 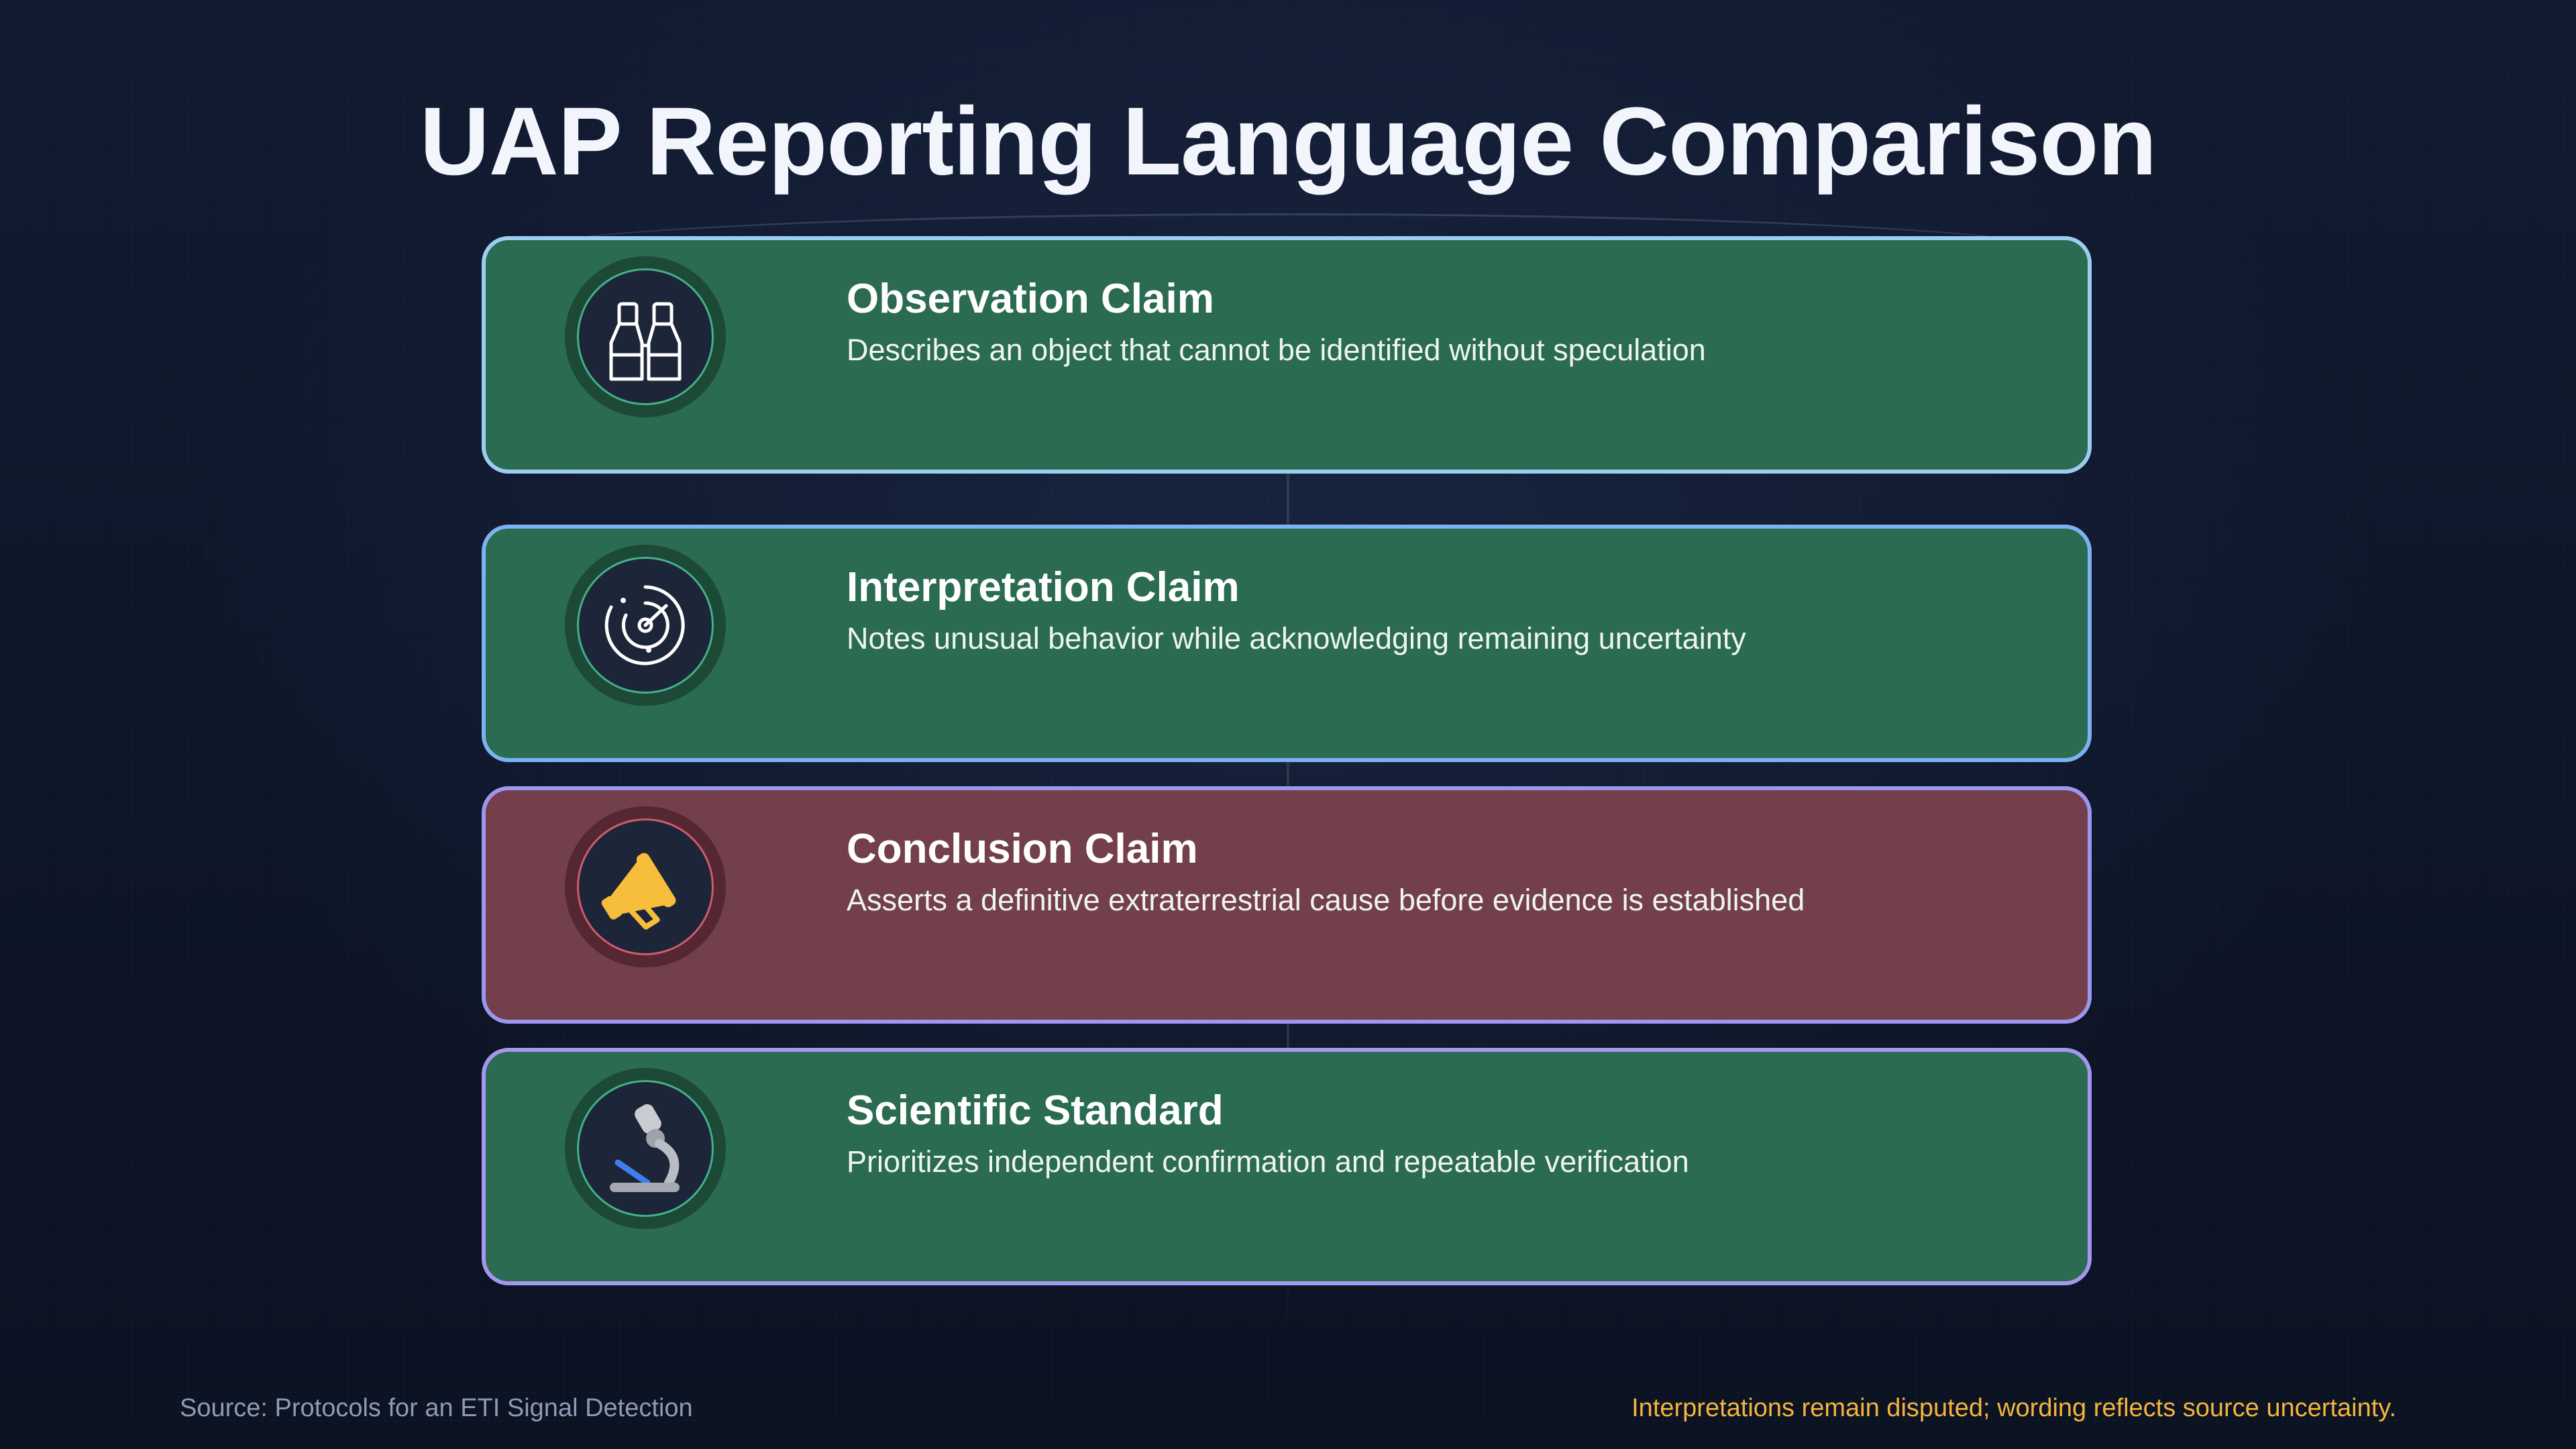 I want to click on decorative-arc, so click(x=1288, y=234).